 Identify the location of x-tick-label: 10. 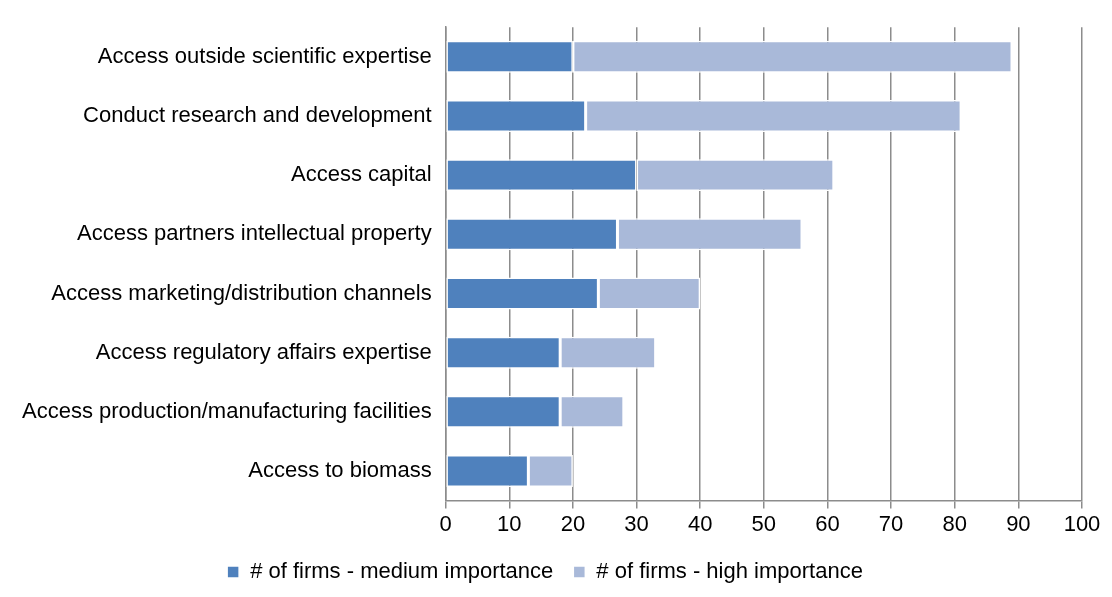
(509, 523).